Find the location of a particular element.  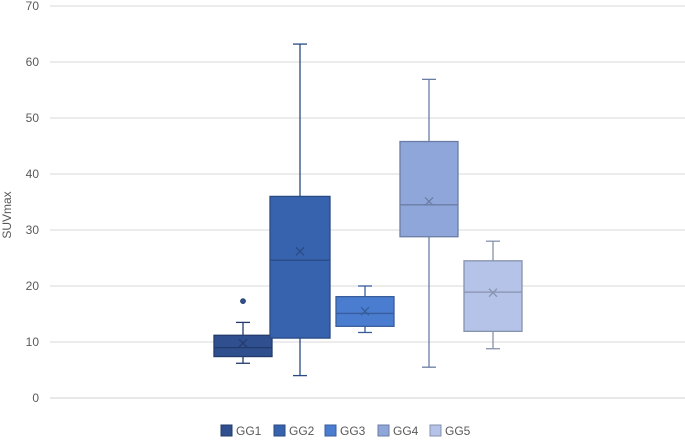

legend-label: GG4 is located at coordinates (406, 431).